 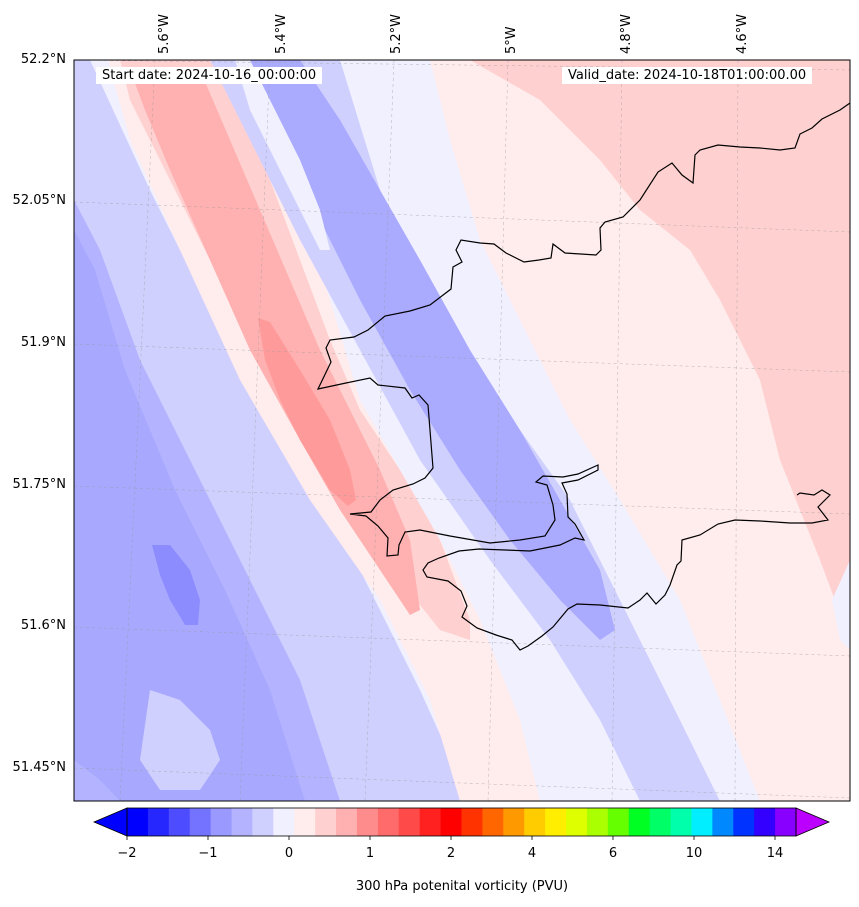 I want to click on colorbar, so click(x=461, y=823).